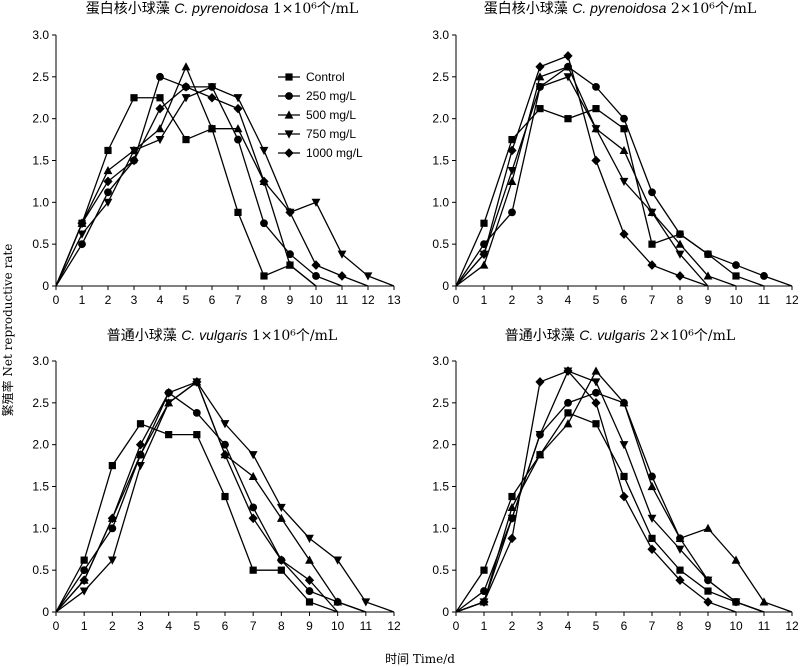 The height and width of the screenshot is (667, 800). I want to click on x-tick-label: 12, so click(792, 300).